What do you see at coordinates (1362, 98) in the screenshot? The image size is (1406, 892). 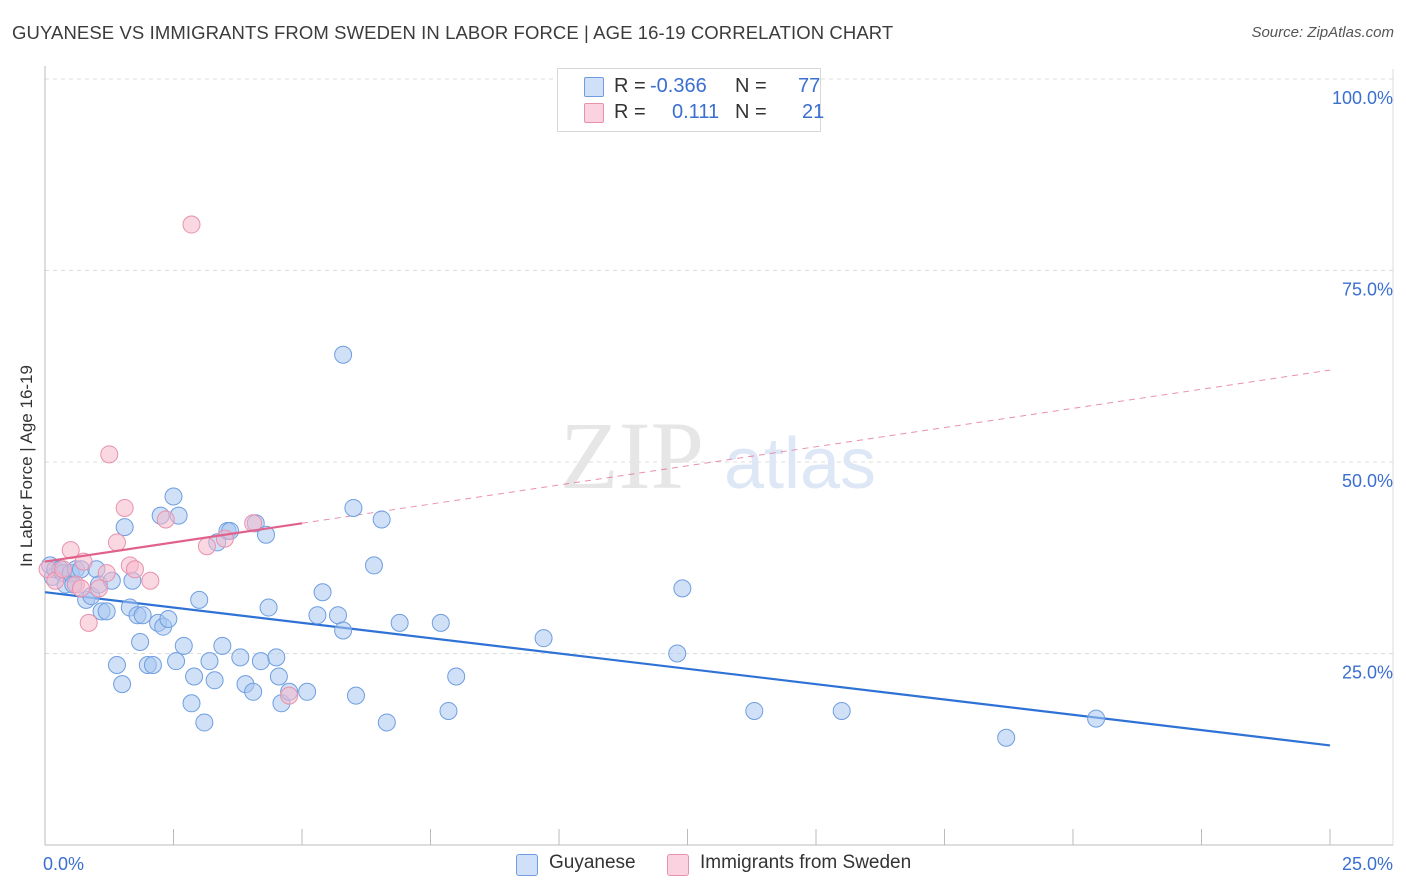 I see `y-tick-label: 100.0%` at bounding box center [1362, 98].